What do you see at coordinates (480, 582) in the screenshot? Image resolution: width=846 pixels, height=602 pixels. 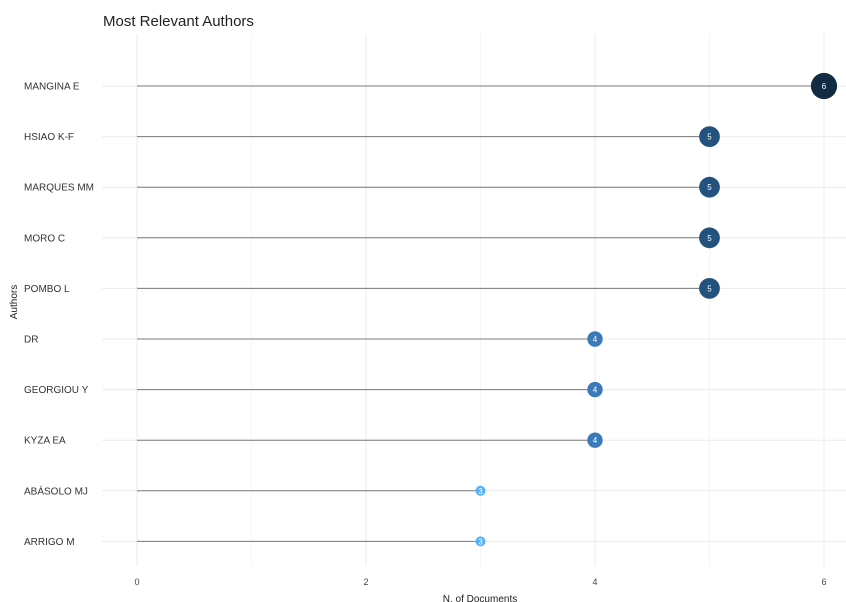 I see `x-tick-labels: 0 2 4 6` at bounding box center [480, 582].